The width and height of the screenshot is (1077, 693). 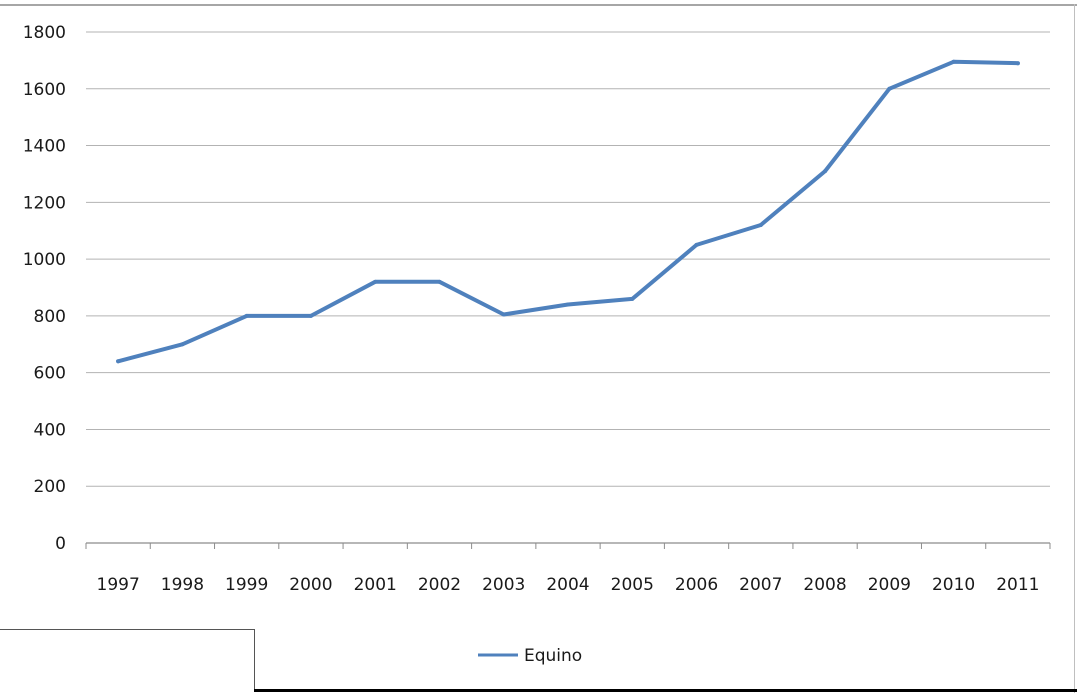 I want to click on inset-box, so click(x=127, y=660).